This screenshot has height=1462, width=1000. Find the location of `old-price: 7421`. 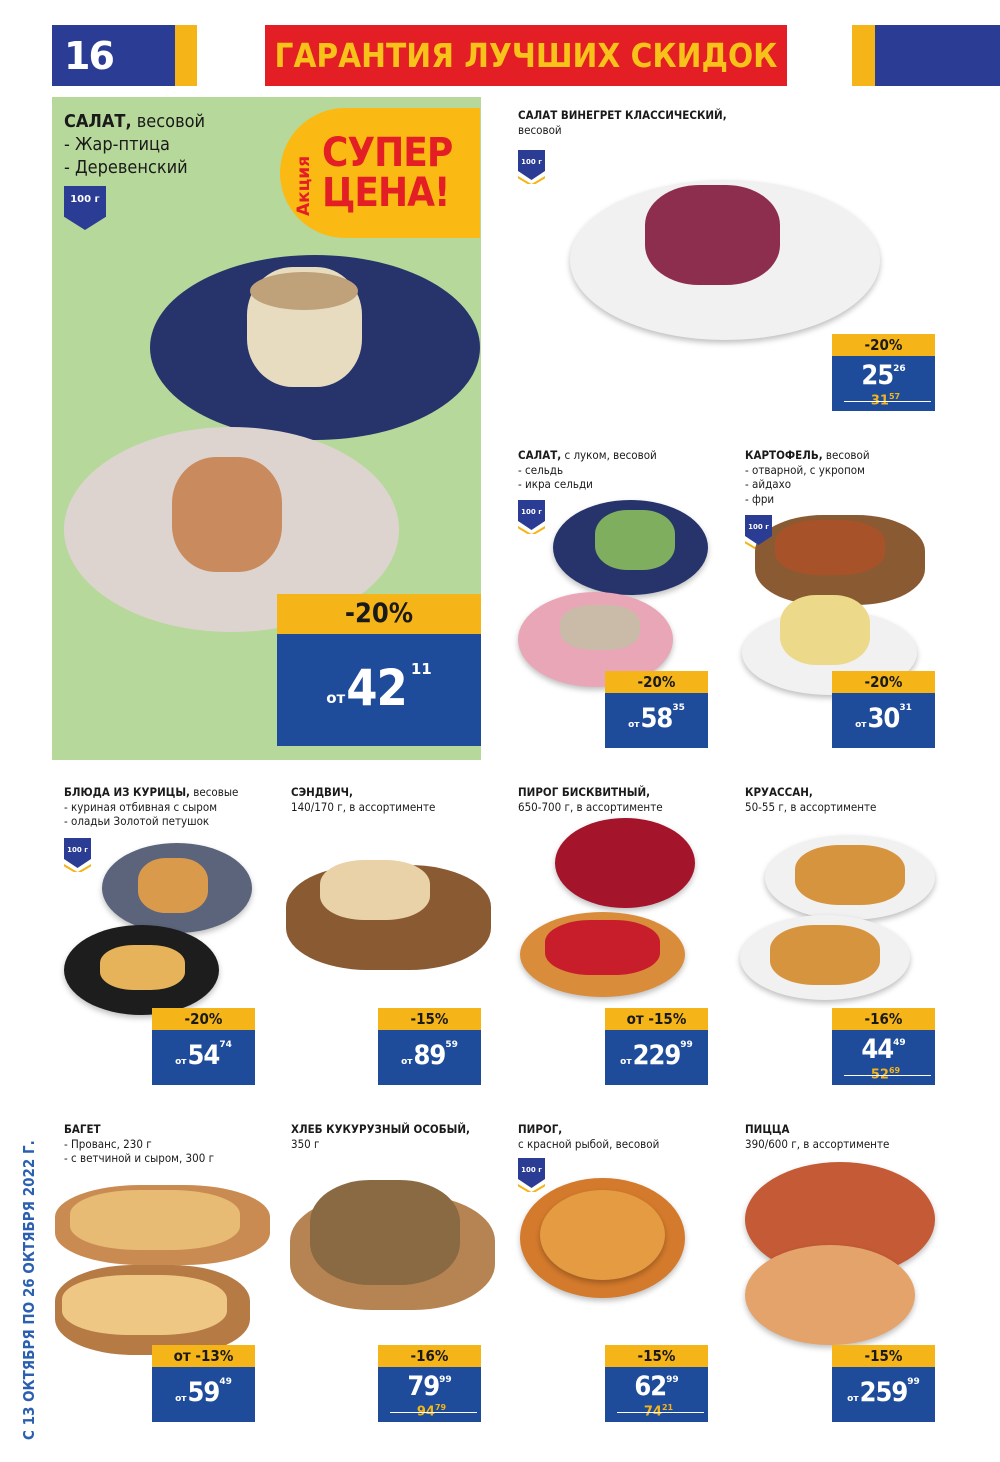

old-price: 7421 is located at coordinates (658, 1411).